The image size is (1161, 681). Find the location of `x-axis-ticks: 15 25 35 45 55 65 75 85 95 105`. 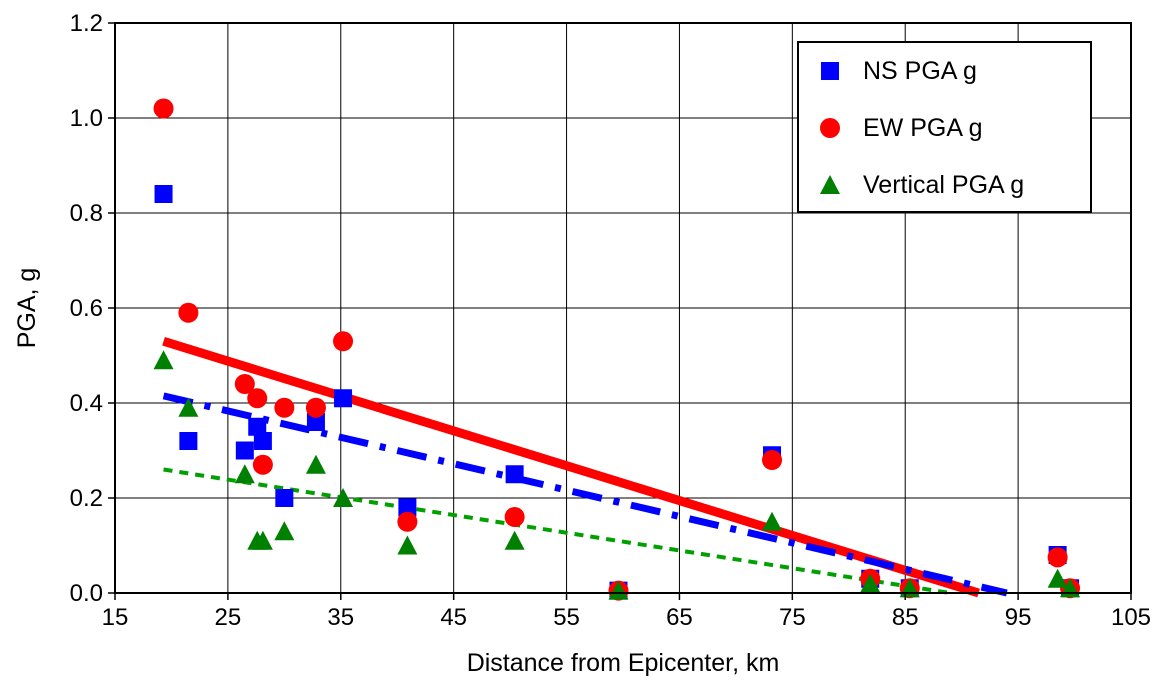

x-axis-ticks: 15 25 35 45 55 65 75 85 95 105 is located at coordinates (626, 612).